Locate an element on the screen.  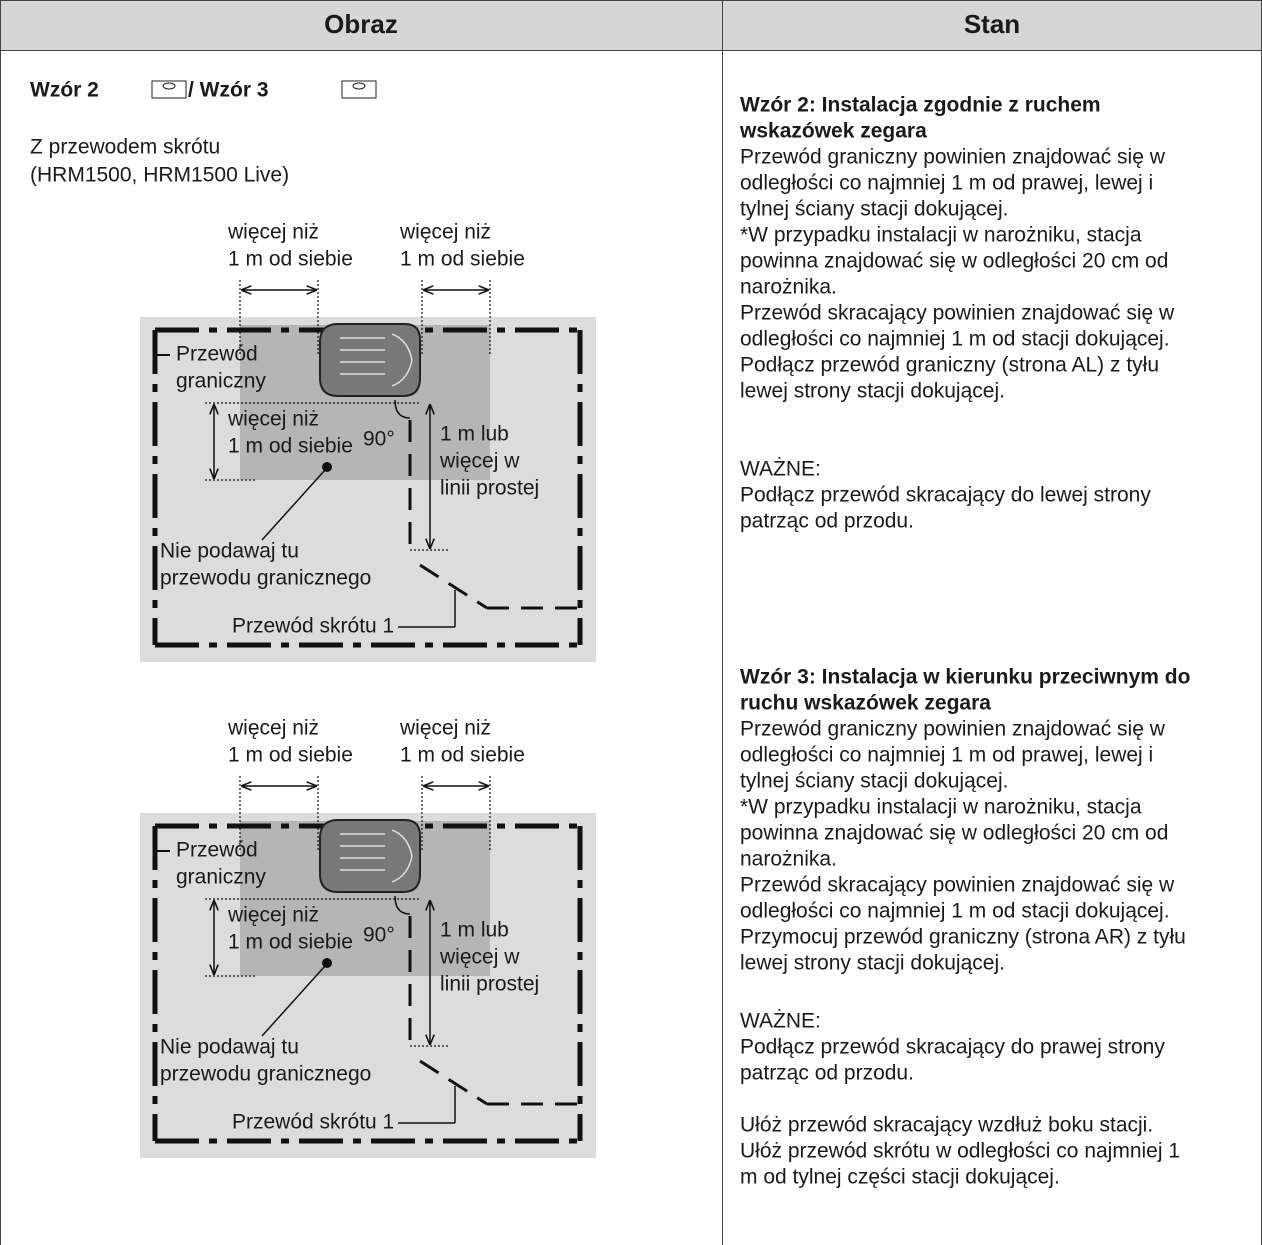
pattern-label: Wzór 2 is located at coordinates (64, 90).